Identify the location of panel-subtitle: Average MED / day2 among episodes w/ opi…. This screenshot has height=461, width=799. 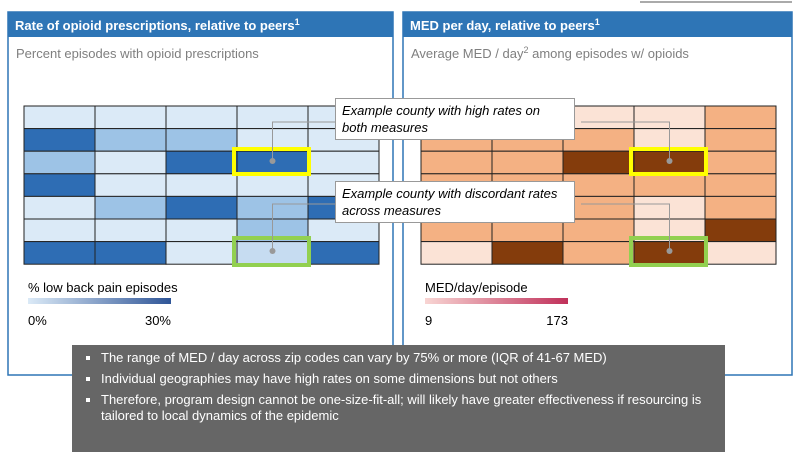
(550, 53).